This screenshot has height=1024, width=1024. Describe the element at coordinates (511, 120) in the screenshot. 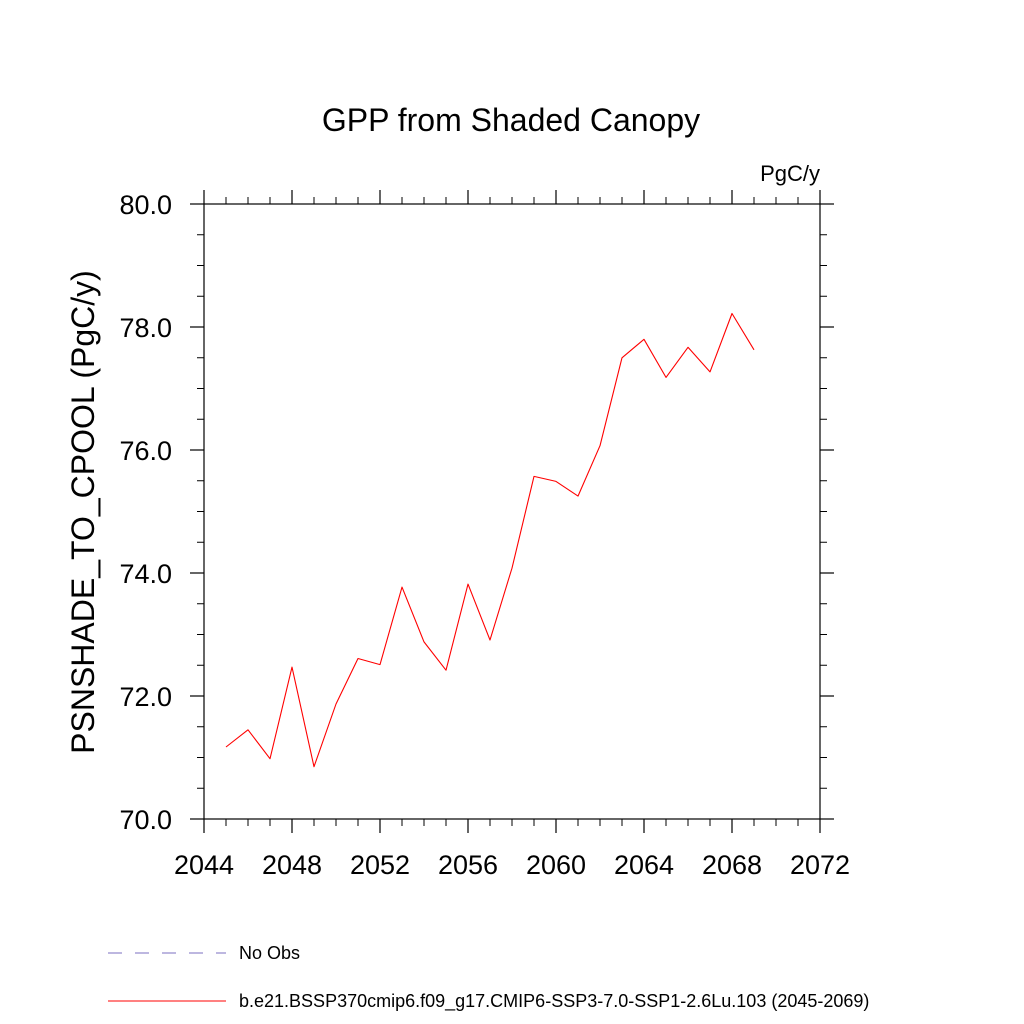

I see `chart-title: GPP from Shaded Canopy` at that location.